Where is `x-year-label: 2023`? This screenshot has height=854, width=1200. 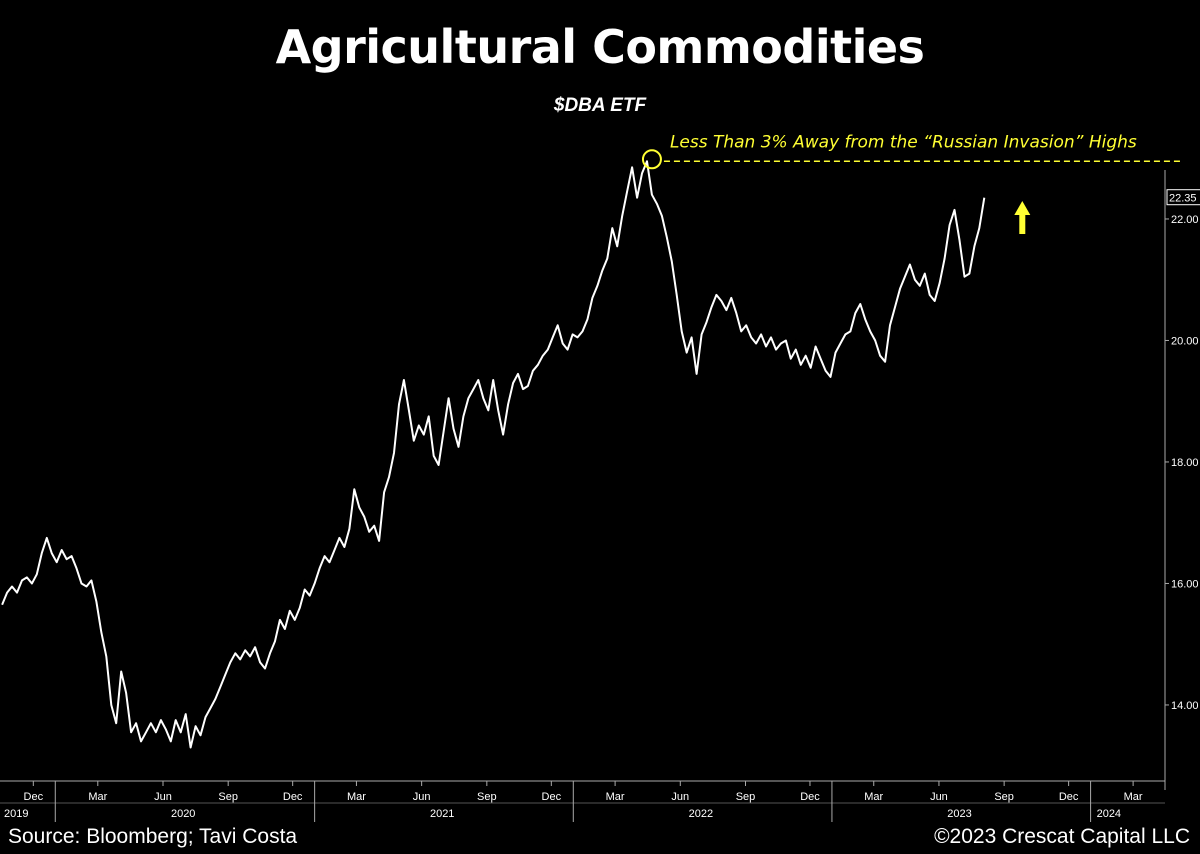
x-year-label: 2023 is located at coordinates (959, 814).